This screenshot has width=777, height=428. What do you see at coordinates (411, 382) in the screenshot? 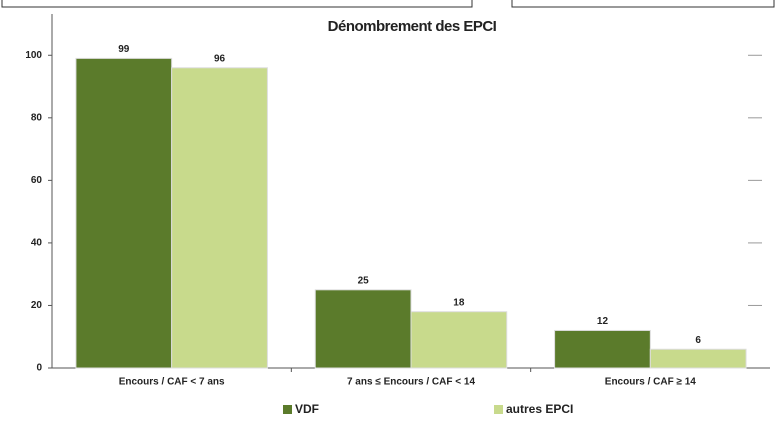
I see `x-tick-label: 7 ans ≤ Encours / CAF < 14` at bounding box center [411, 382].